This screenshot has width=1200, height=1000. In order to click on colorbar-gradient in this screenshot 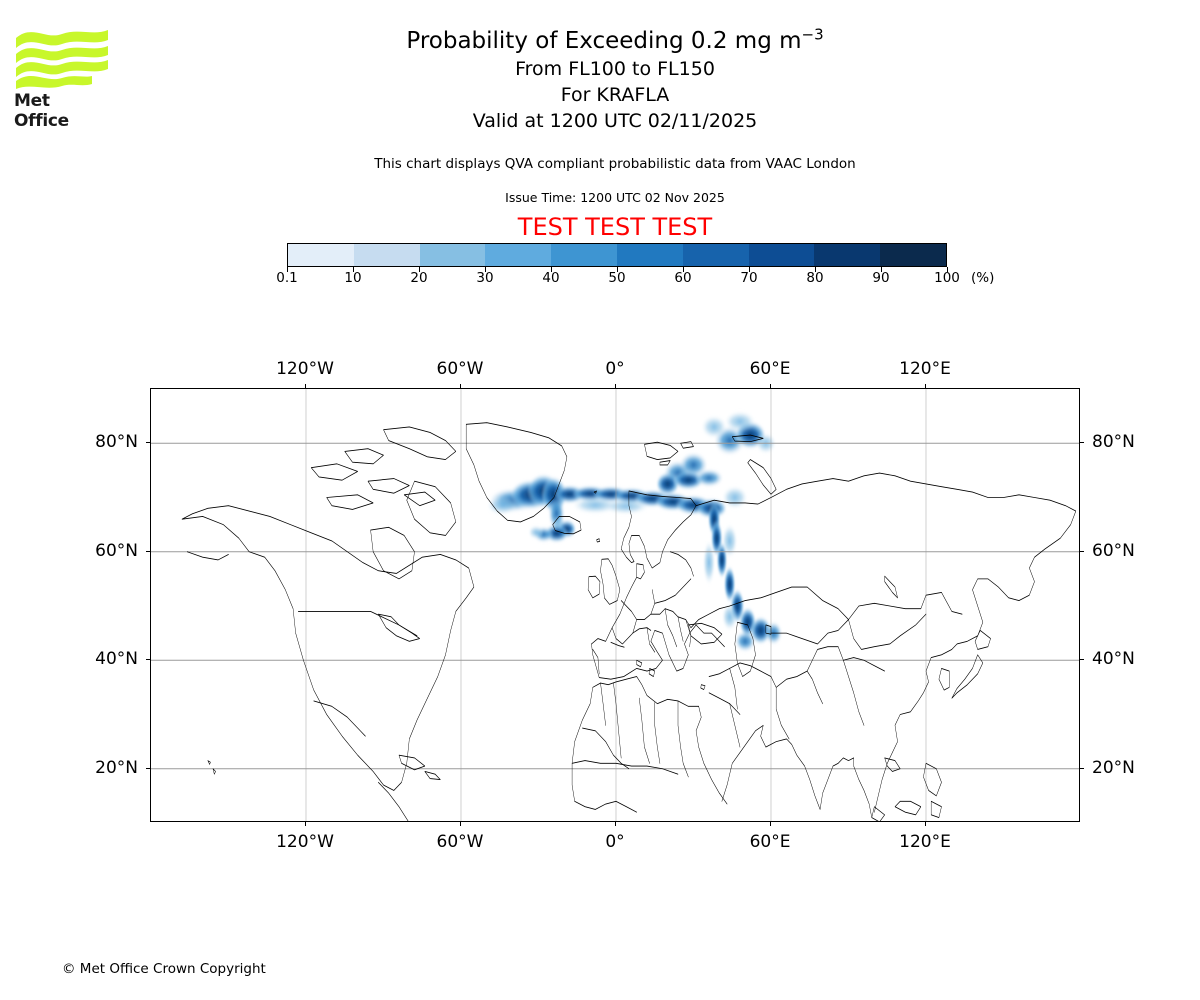, I will do `click(617, 255)`.